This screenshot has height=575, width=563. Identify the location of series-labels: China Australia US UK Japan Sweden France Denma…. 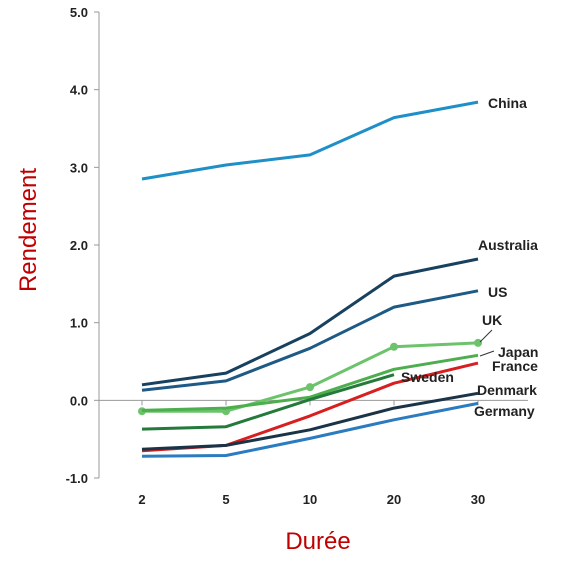
(469, 257).